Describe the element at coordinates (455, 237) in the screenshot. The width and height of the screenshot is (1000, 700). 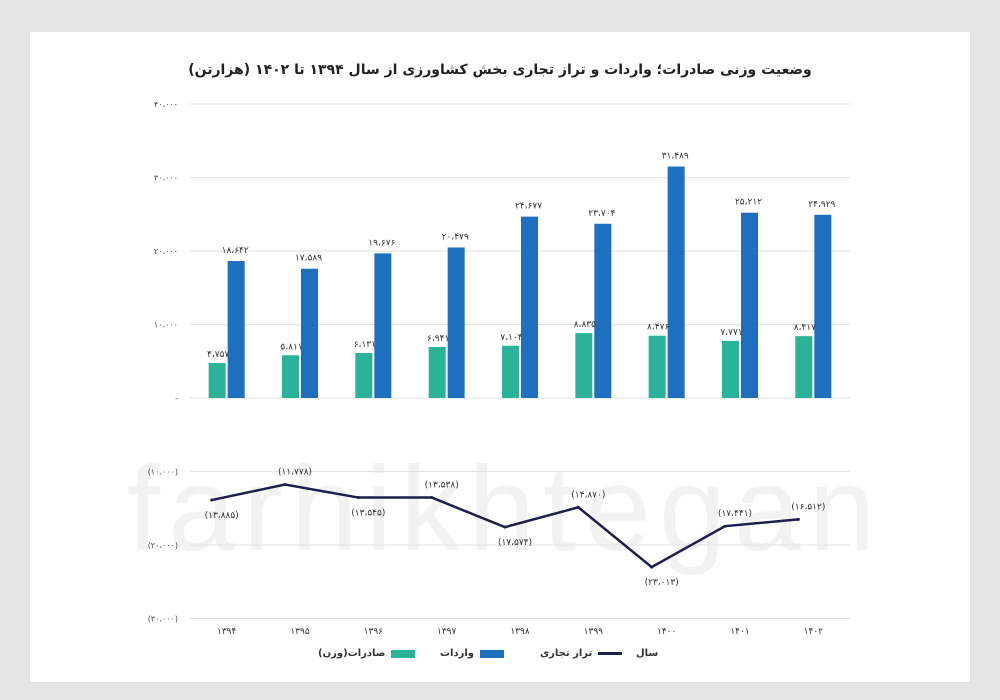
I see `label-imports: ۲۰،۴۷۹` at that location.